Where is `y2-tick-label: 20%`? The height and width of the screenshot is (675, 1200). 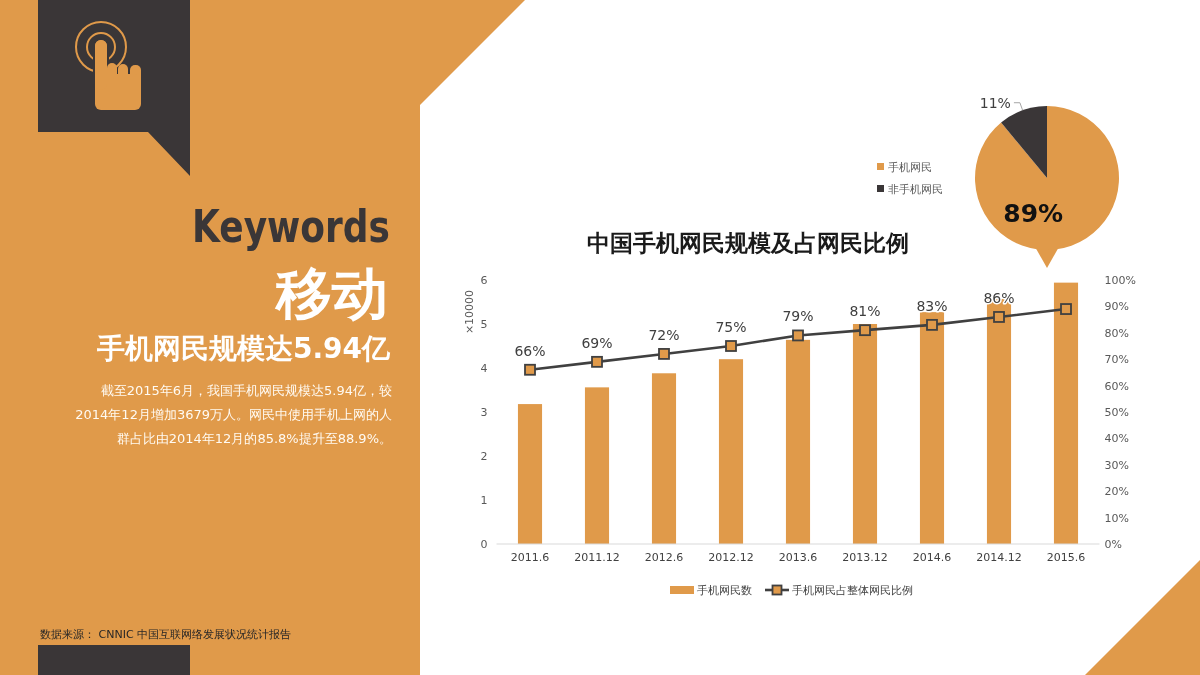 y2-tick-label: 20% is located at coordinates (1116, 492).